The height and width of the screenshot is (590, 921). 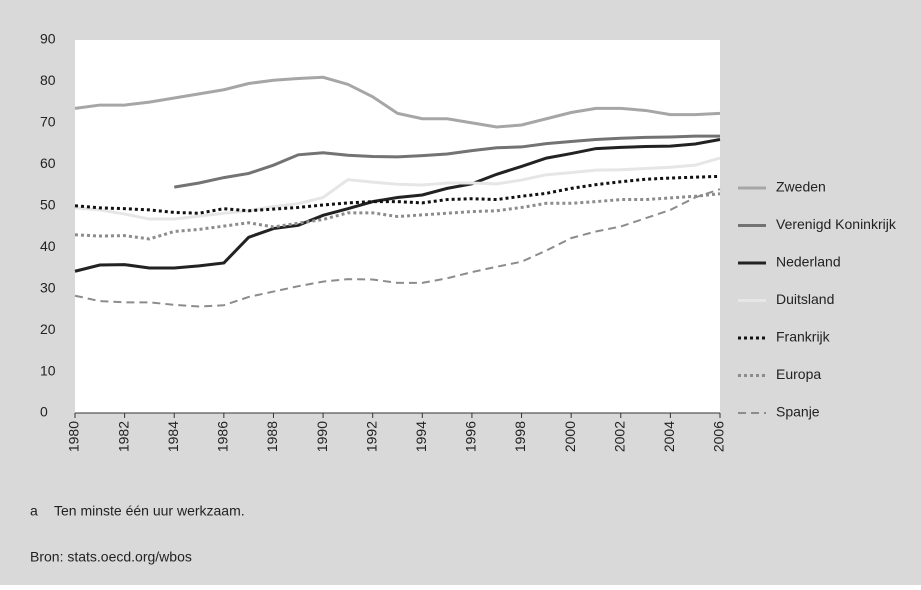 I want to click on x-tick-label: 1990, so click(x=322, y=436).